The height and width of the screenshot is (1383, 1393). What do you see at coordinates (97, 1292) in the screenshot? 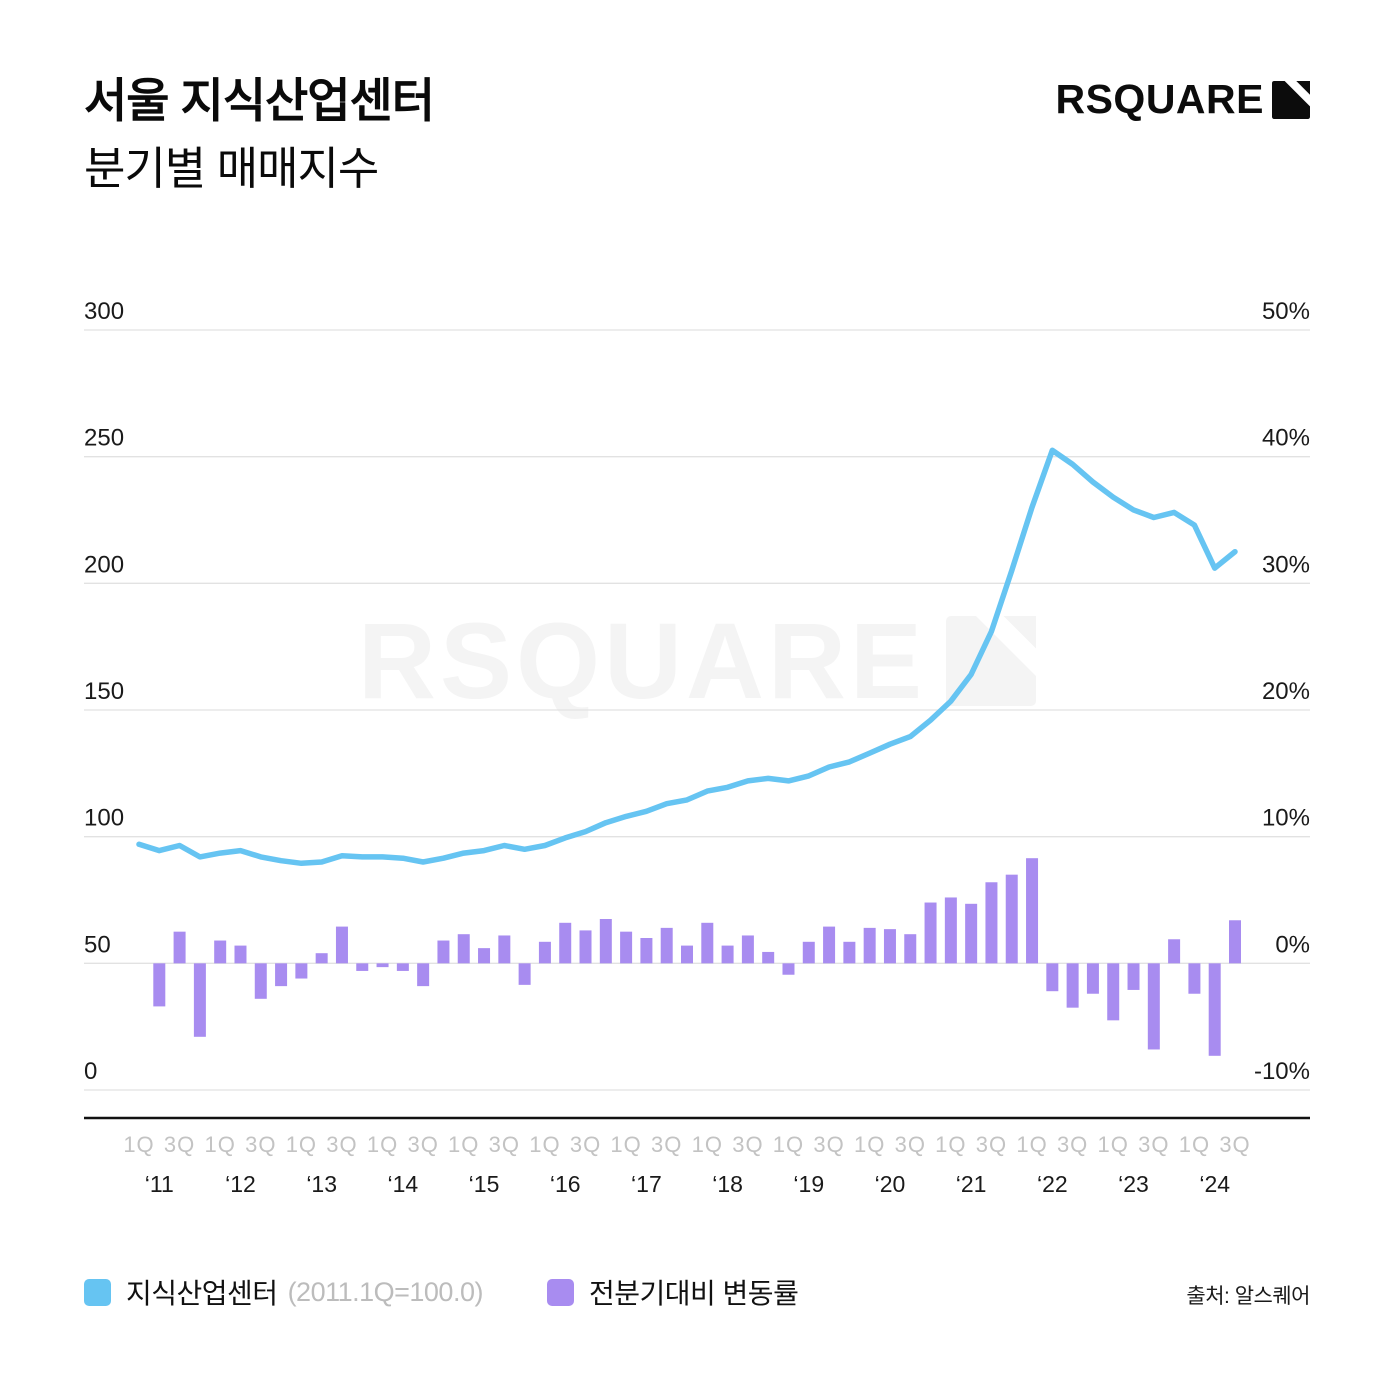
I see `index-line-swatch` at bounding box center [97, 1292].